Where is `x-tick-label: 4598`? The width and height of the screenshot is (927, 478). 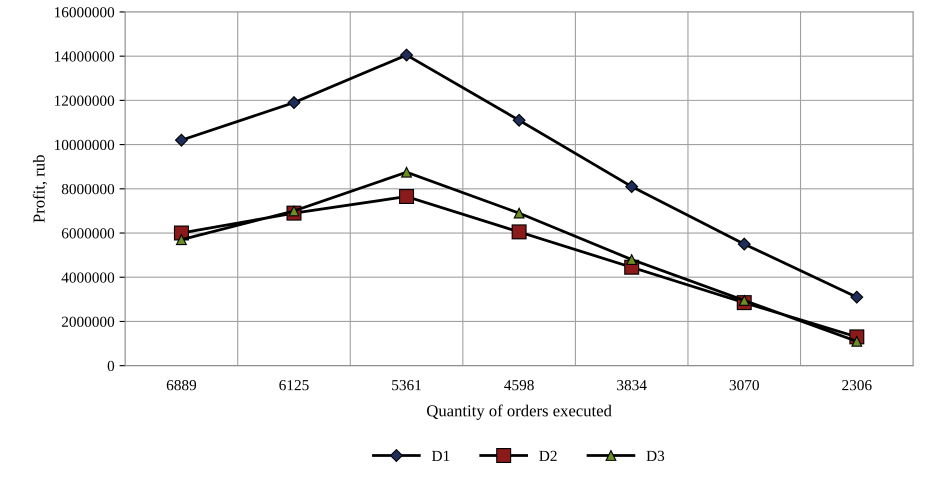
x-tick-label: 4598 is located at coordinates (519, 385).